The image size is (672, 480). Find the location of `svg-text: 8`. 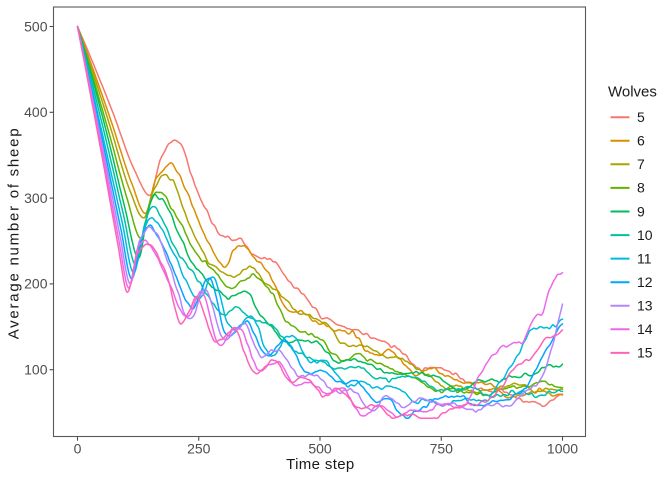

svg-text: 8 is located at coordinates (641, 188).